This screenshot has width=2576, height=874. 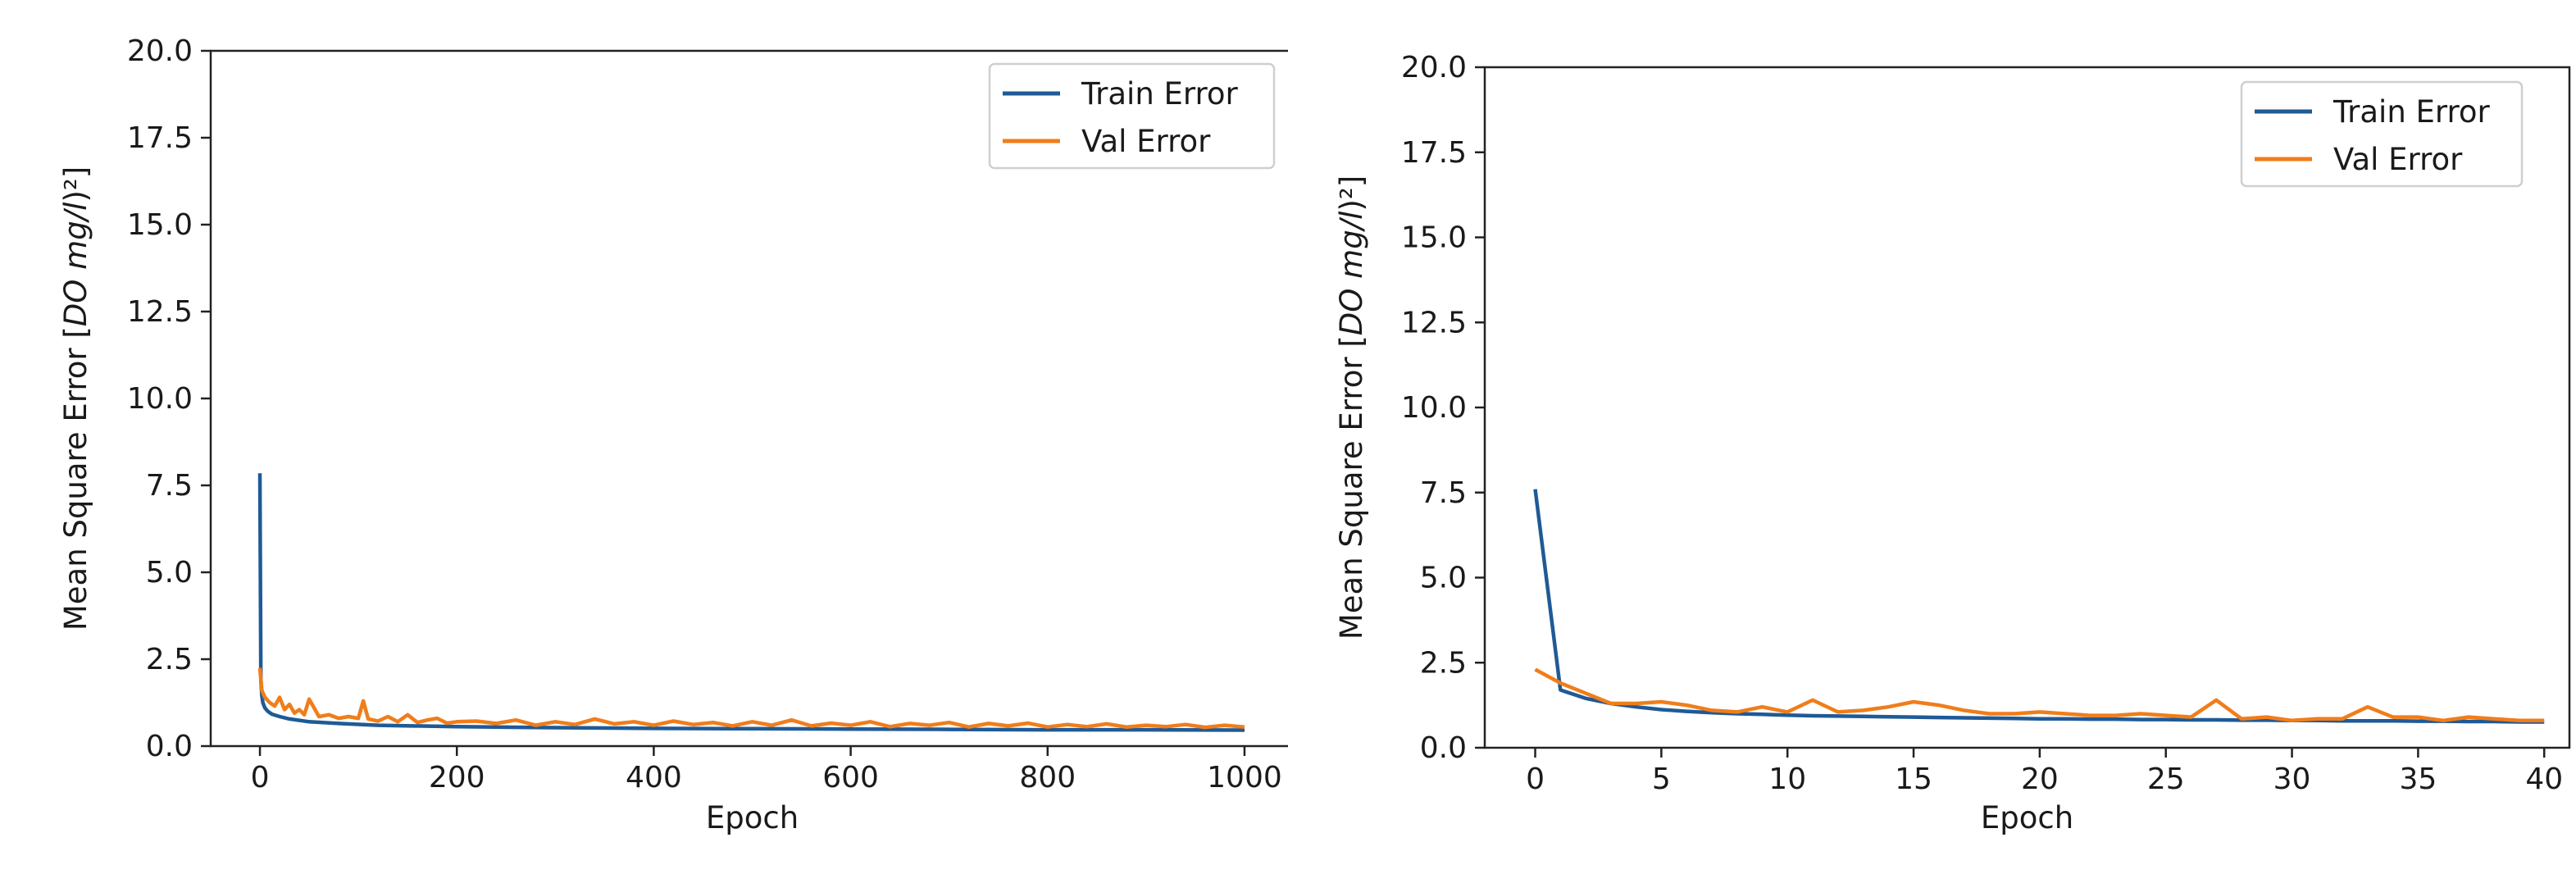 What do you see at coordinates (1661, 779) in the screenshot?
I see `x-tick-label: 5` at bounding box center [1661, 779].